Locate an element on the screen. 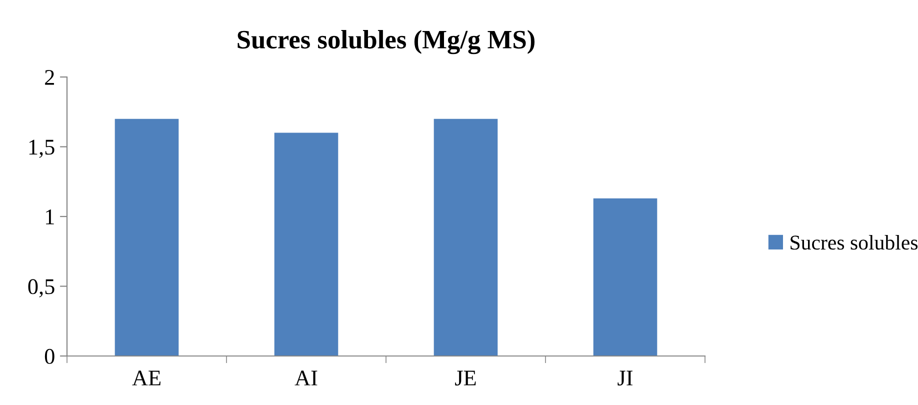 The width and height of the screenshot is (918, 405). x-tick-label: JE is located at coordinates (465, 378).